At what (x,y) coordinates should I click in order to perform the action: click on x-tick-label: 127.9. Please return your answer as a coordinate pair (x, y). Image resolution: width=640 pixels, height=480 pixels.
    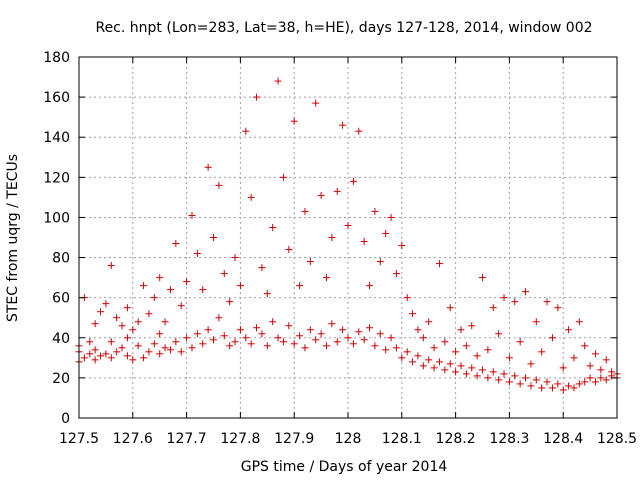
    Looking at the image, I should click on (294, 439).